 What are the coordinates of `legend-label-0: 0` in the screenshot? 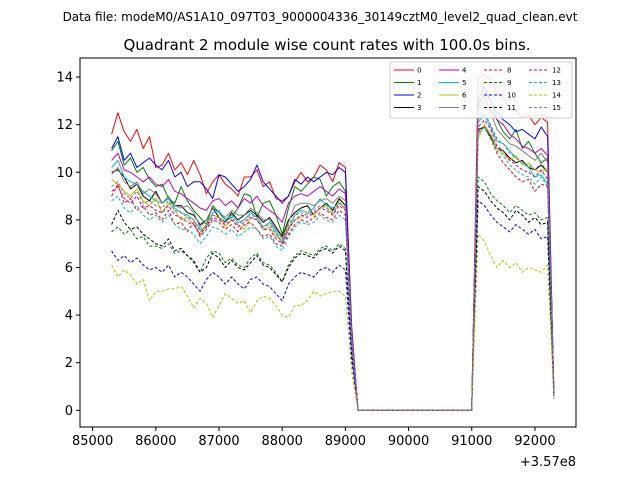 It's located at (419, 71).